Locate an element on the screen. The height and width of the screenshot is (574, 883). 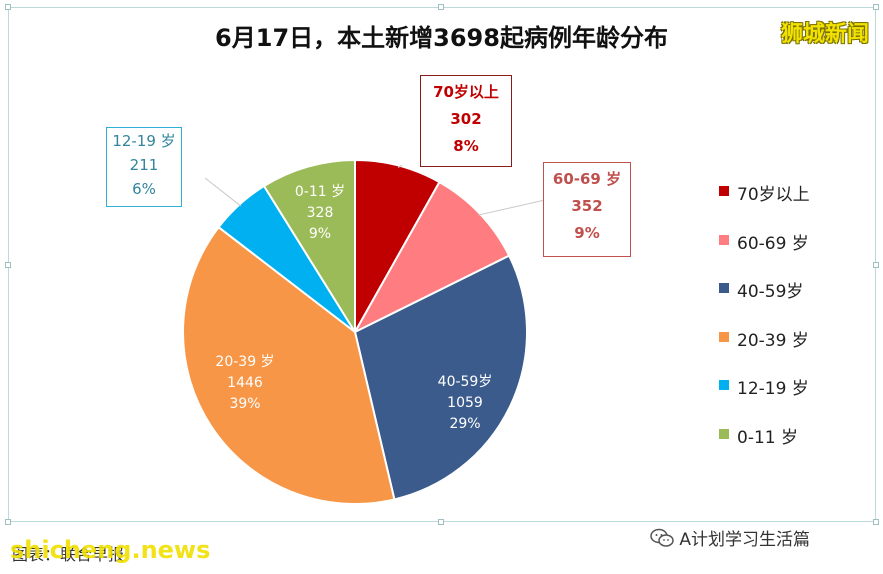
callout-text: 211 is located at coordinates (144, 165).